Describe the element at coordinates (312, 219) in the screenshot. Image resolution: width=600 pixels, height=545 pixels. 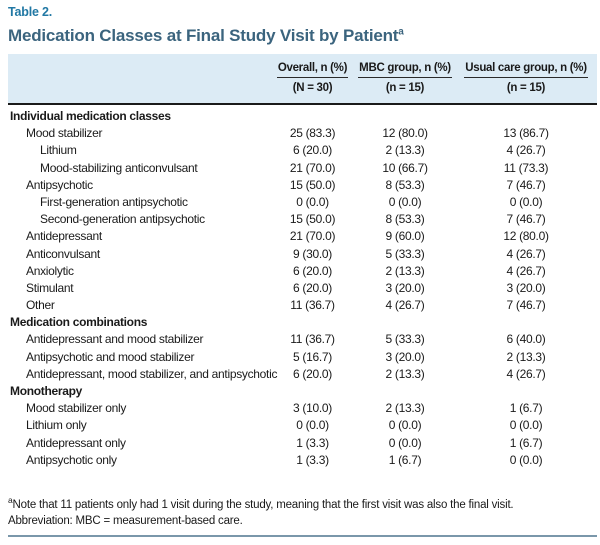
I see `cell-value: 15 (50.0)` at that location.